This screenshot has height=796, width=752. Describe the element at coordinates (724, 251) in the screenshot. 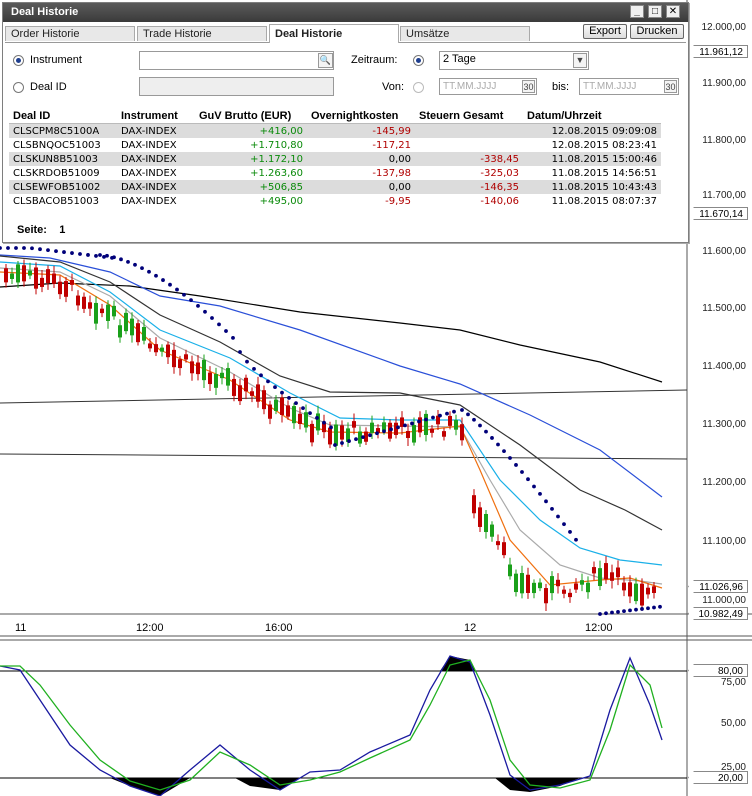

I see `y-label: 11.600,00` at that location.